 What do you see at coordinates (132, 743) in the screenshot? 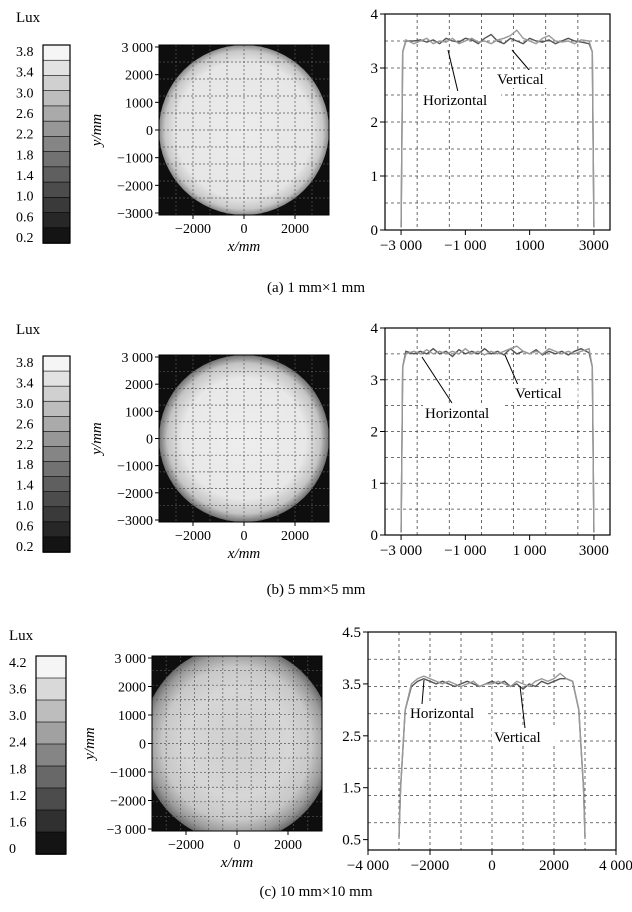
I see `map-mask` at bounding box center [132, 743].